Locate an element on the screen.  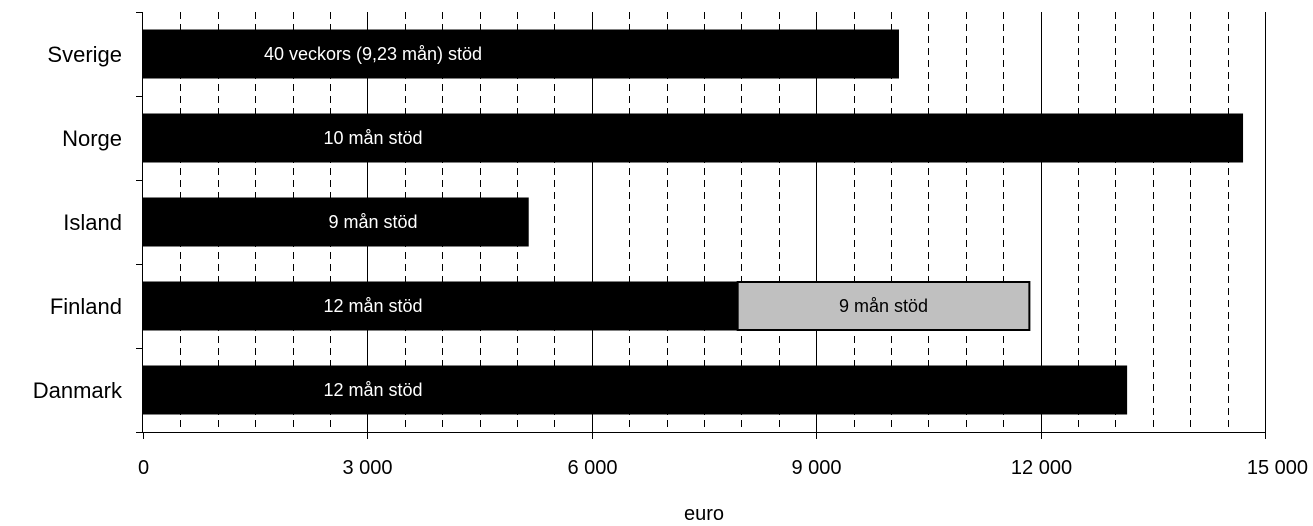
x-axis-title: euro is located at coordinates (704, 514).